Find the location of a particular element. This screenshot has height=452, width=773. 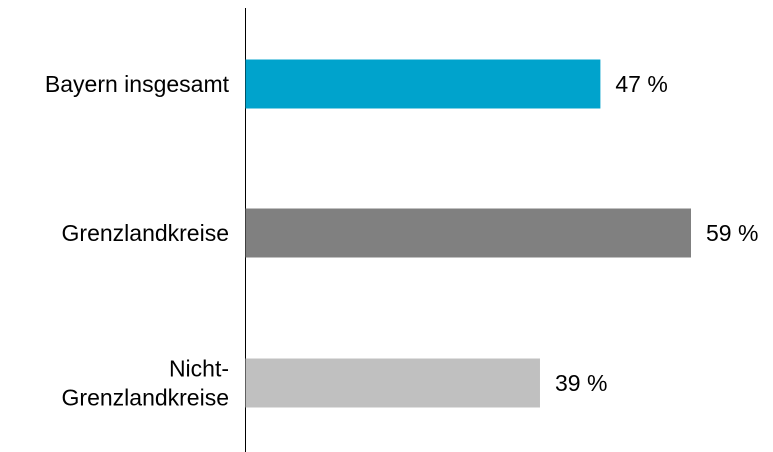

category-label-2-line-0: Nicht- is located at coordinates (199, 369).